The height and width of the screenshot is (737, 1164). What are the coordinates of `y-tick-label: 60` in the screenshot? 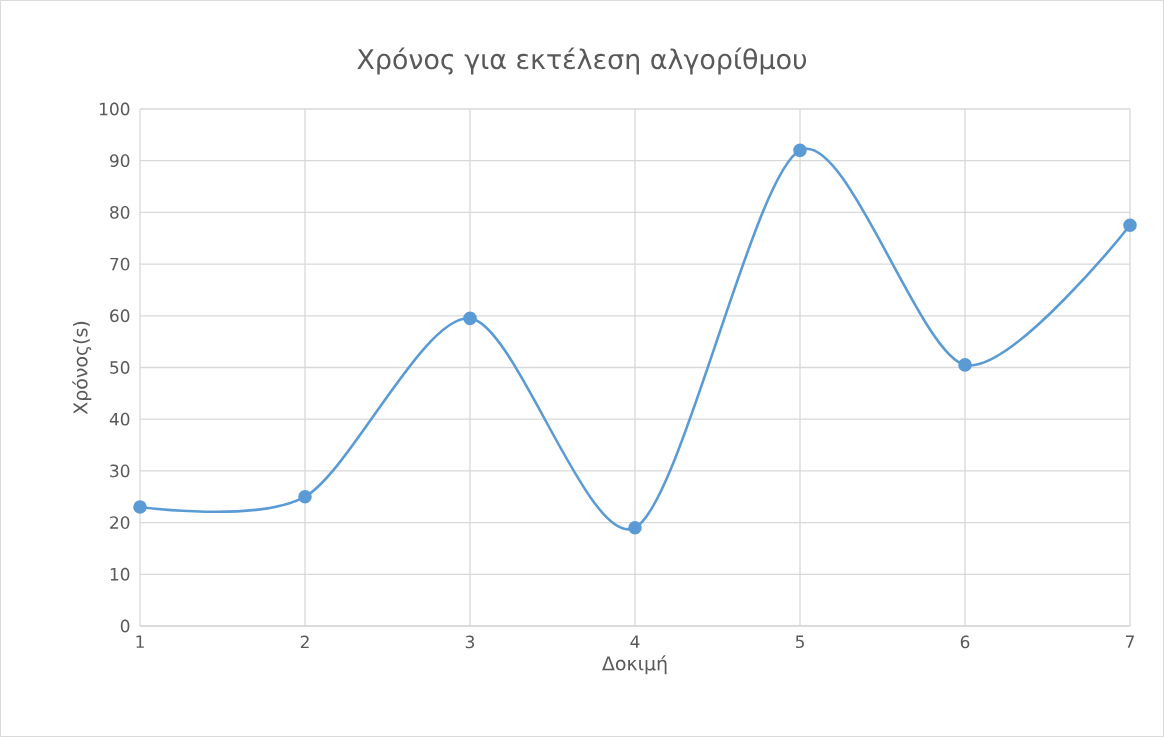 It's located at (120, 316).